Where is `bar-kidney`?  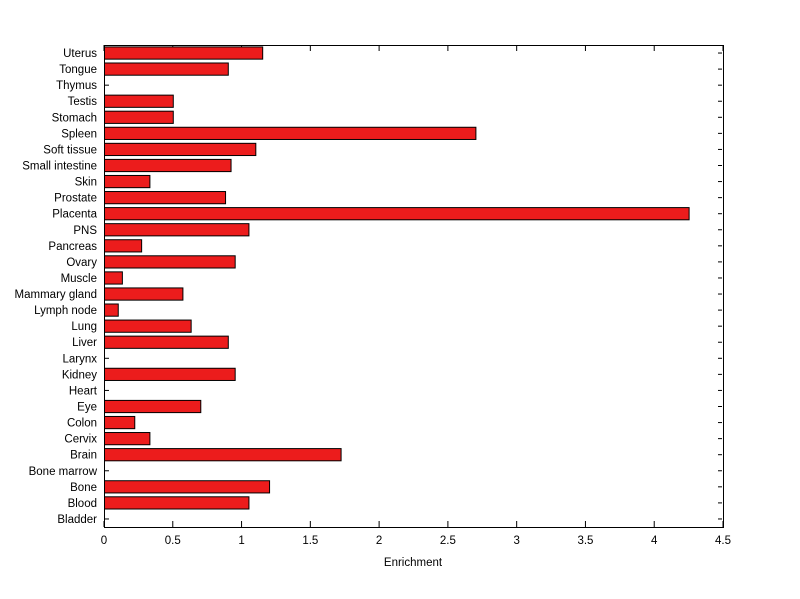 bar-kidney is located at coordinates (170, 374).